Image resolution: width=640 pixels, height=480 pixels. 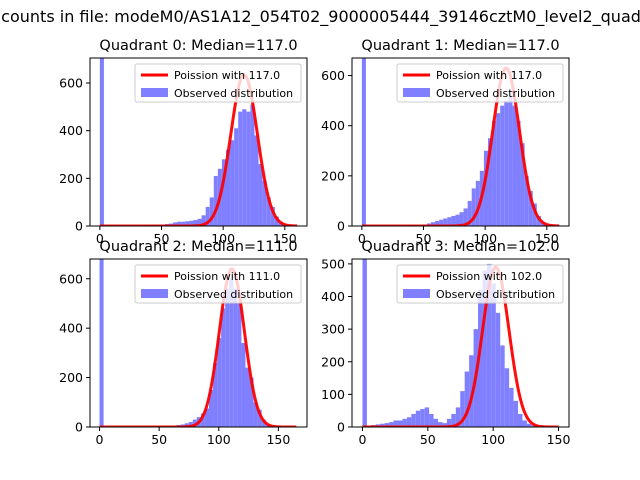 What do you see at coordinates (460, 247) in the screenshot?
I see `panel-title: Quadrant 3: Median=102.0` at bounding box center [460, 247].